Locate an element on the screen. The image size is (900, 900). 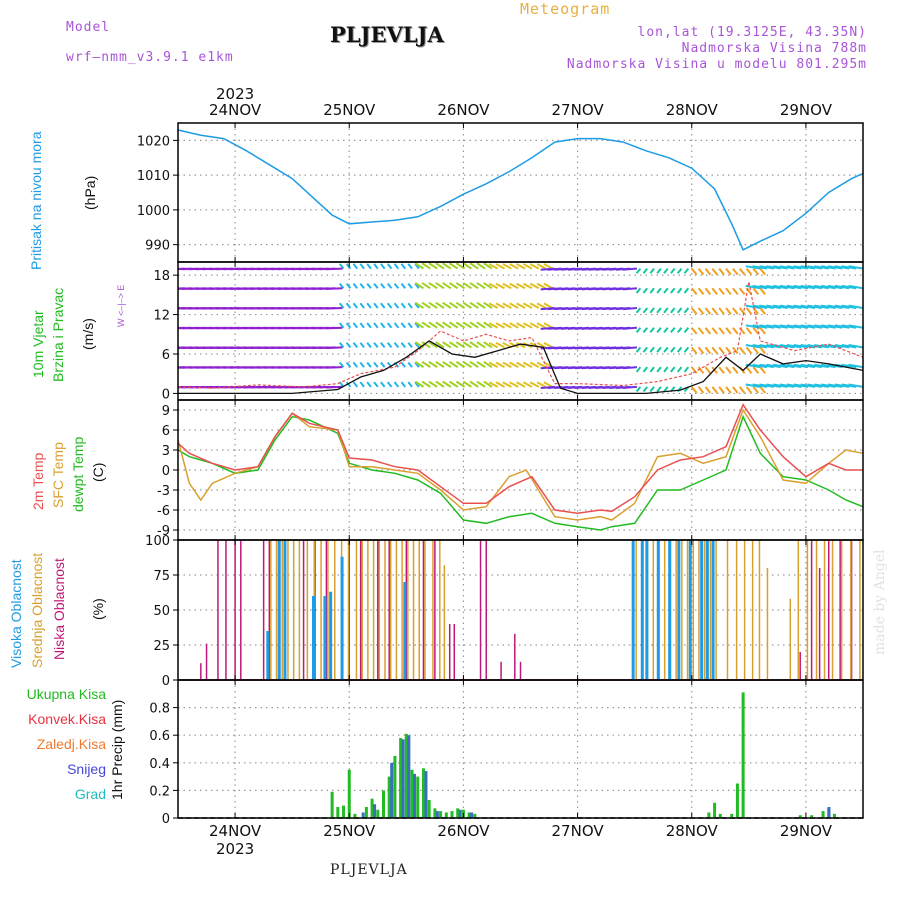
x-tick-label-top: 28NOV is located at coordinates (692, 110).